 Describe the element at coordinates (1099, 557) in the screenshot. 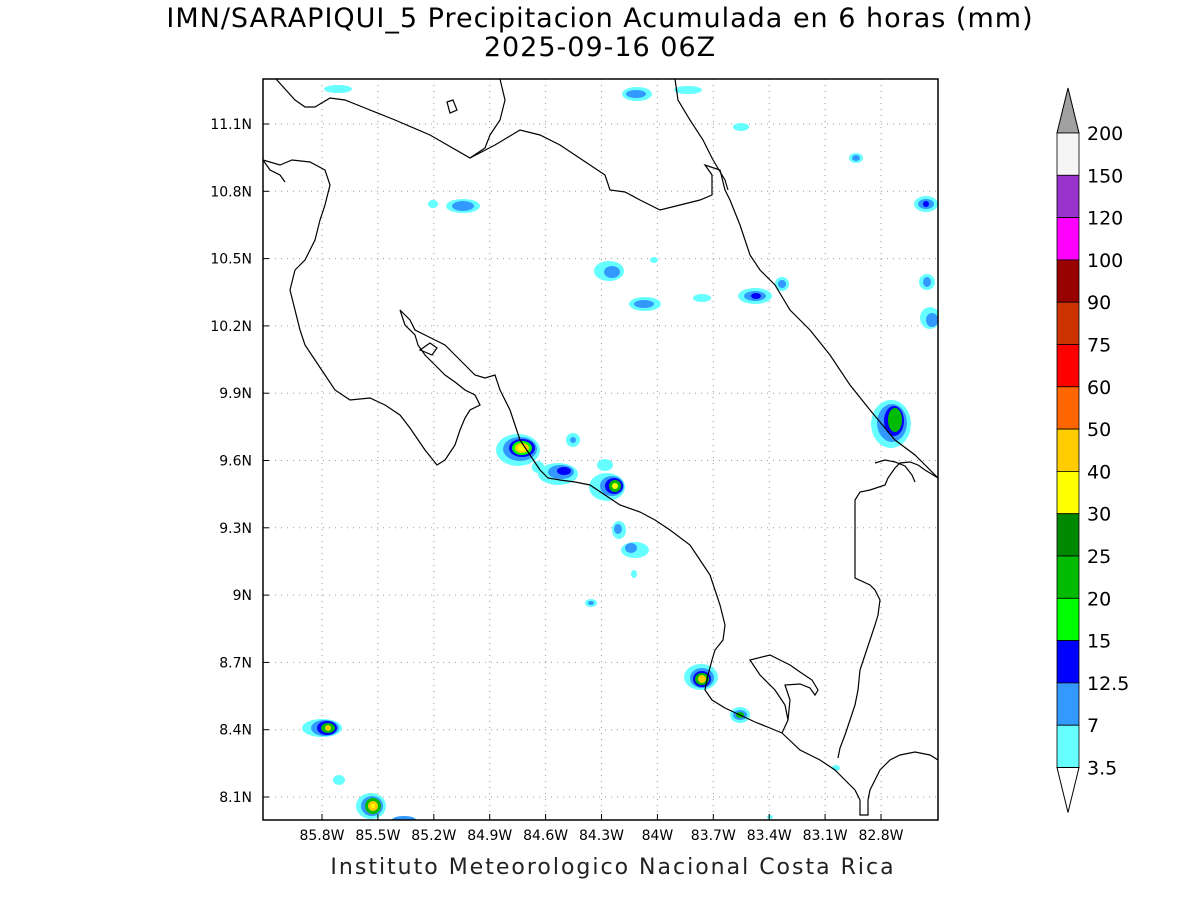

I see `colorbar-label: 25` at that location.